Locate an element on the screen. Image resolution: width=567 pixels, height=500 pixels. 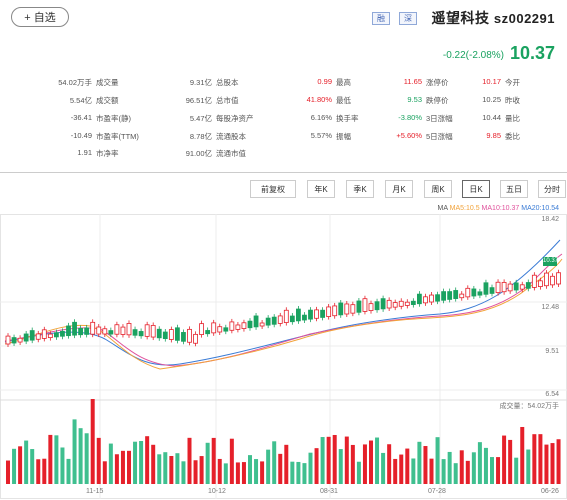
margin-tag: 融 is located at coordinates (381, 18).